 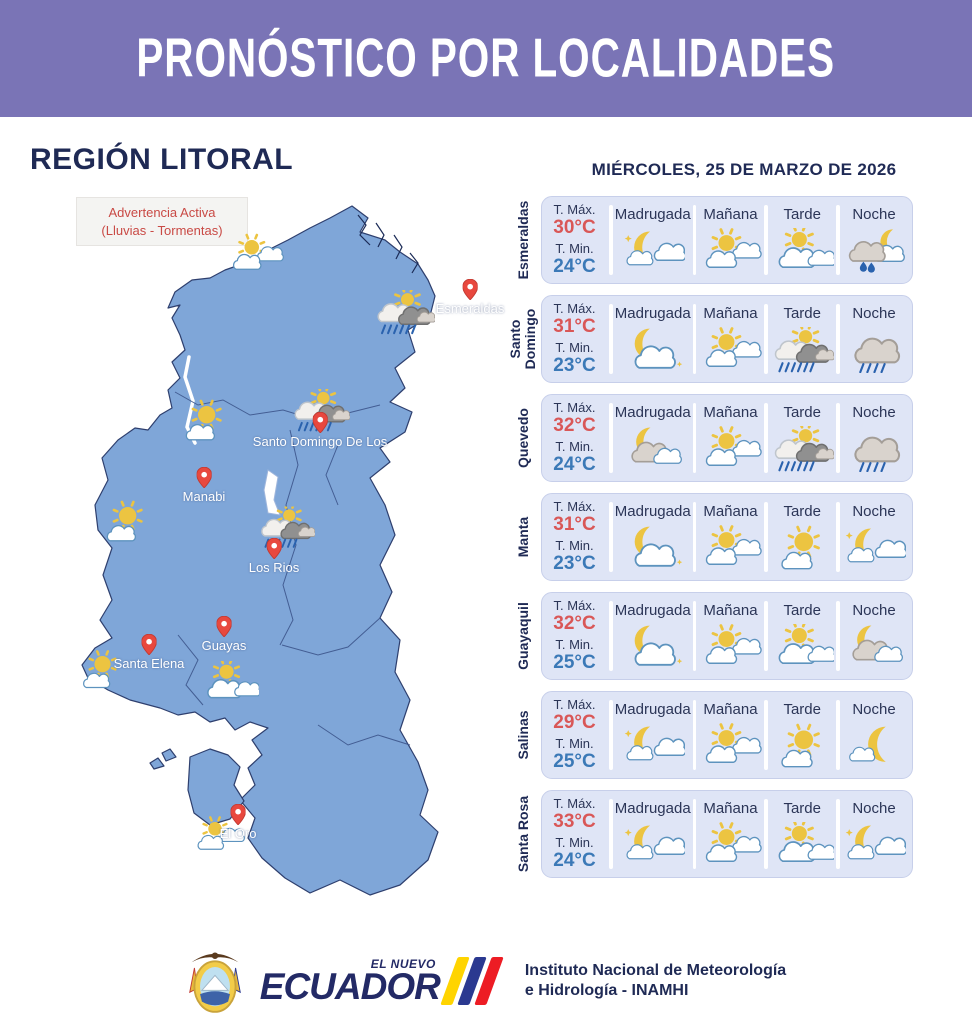 I want to click on map-marker: Esmeraldas, so click(x=470, y=297).